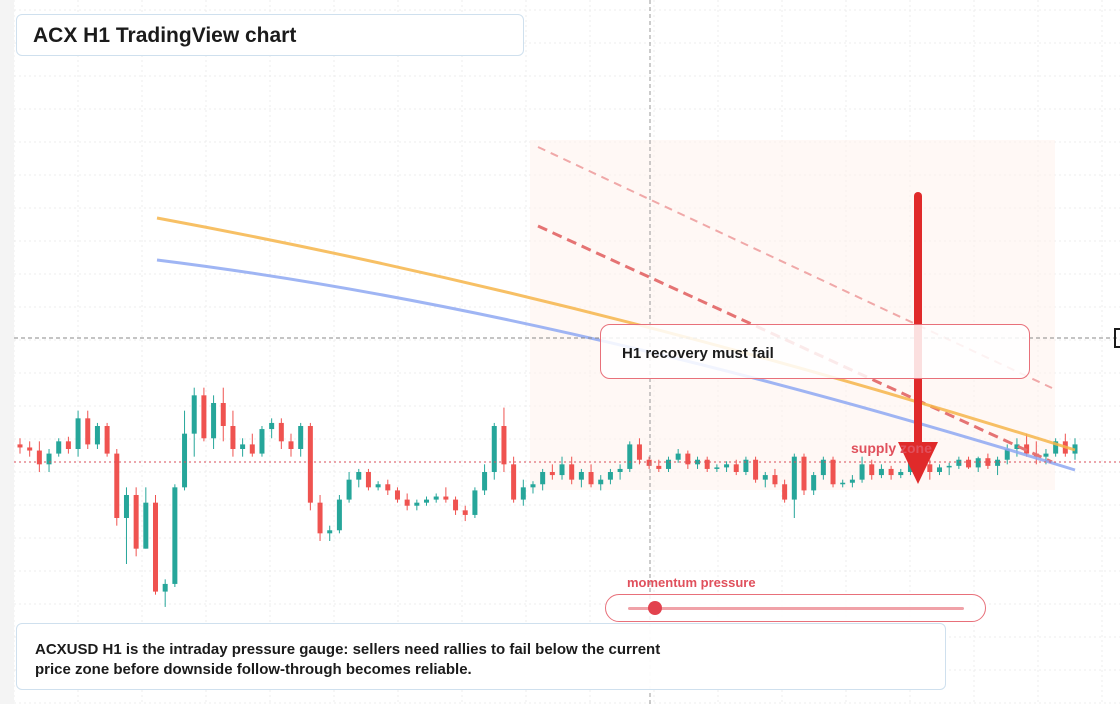 The image size is (1120, 704). Describe the element at coordinates (1117, 338) in the screenshot. I see `price-scale-marker` at that location.